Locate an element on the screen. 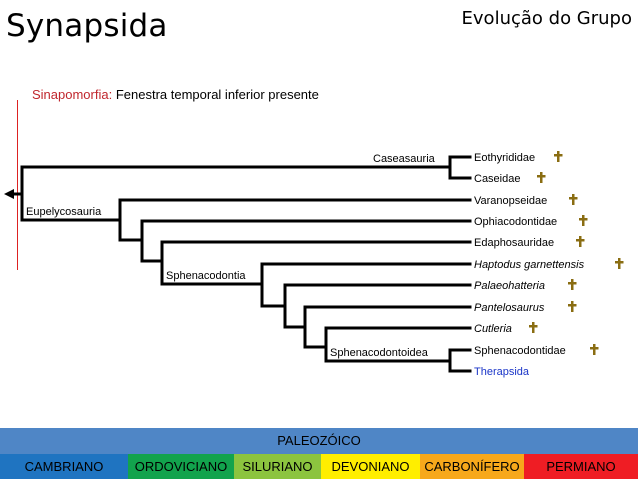  taxon-ophiacodontidae: Ophiacodontidae is located at coordinates (515, 222).